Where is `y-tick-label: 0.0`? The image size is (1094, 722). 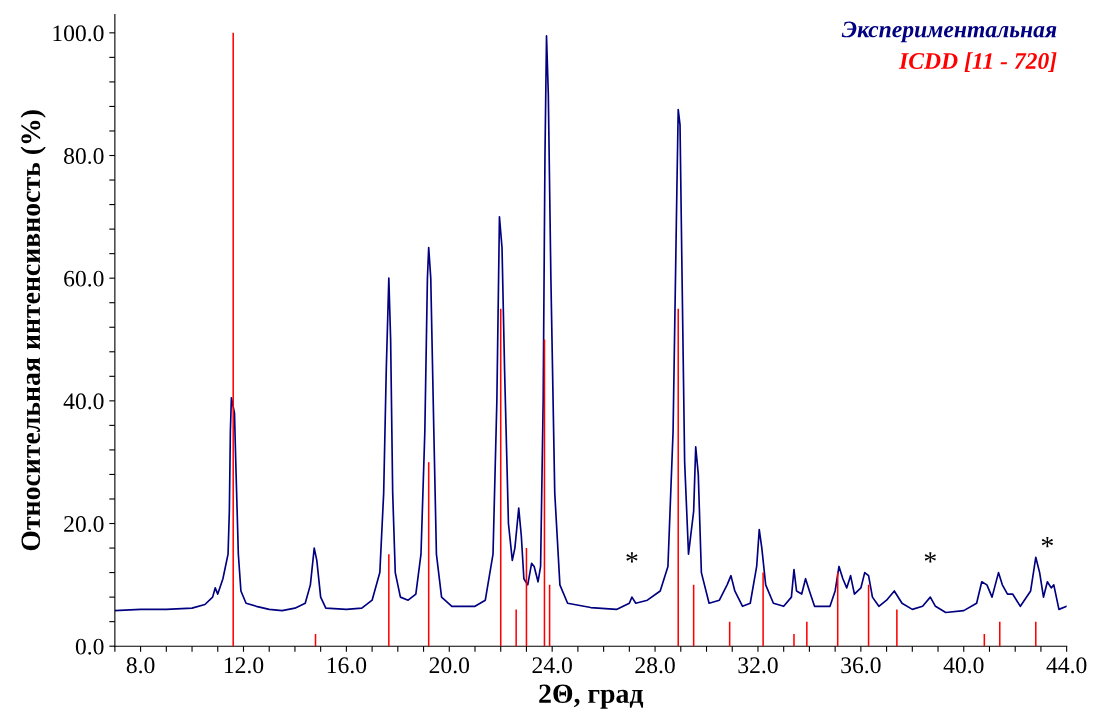 y-tick-label: 0.0 is located at coordinates (89, 646).